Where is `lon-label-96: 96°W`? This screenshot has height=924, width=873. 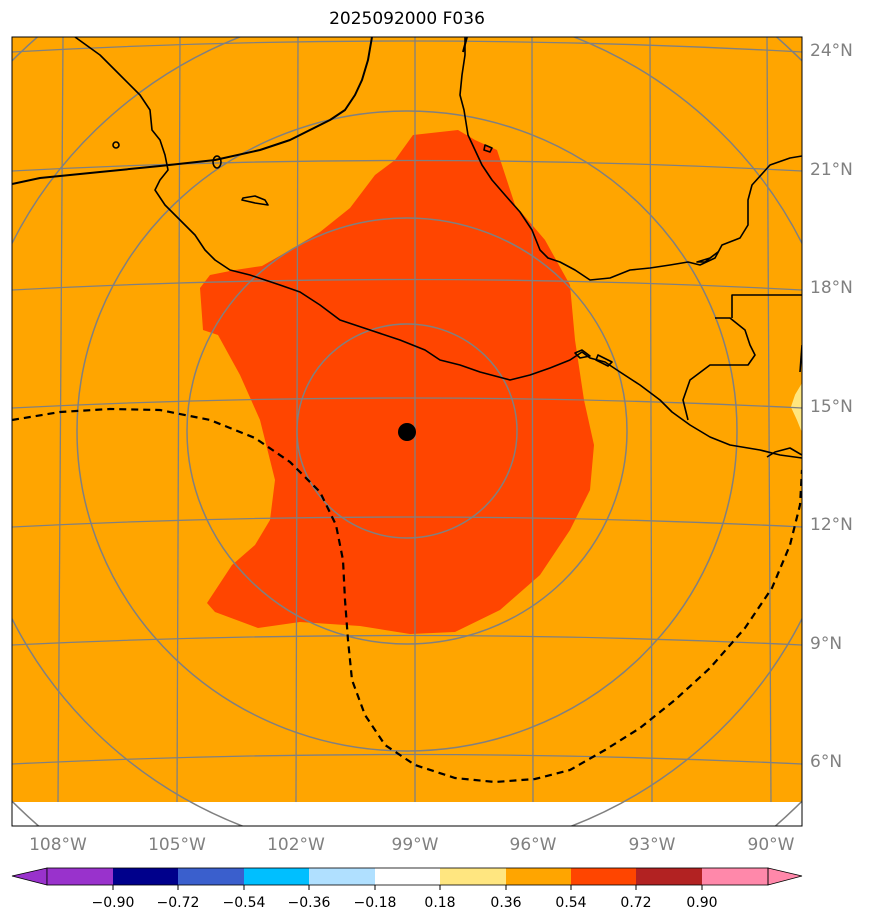 lon-label-96: 96°W is located at coordinates (533, 845).